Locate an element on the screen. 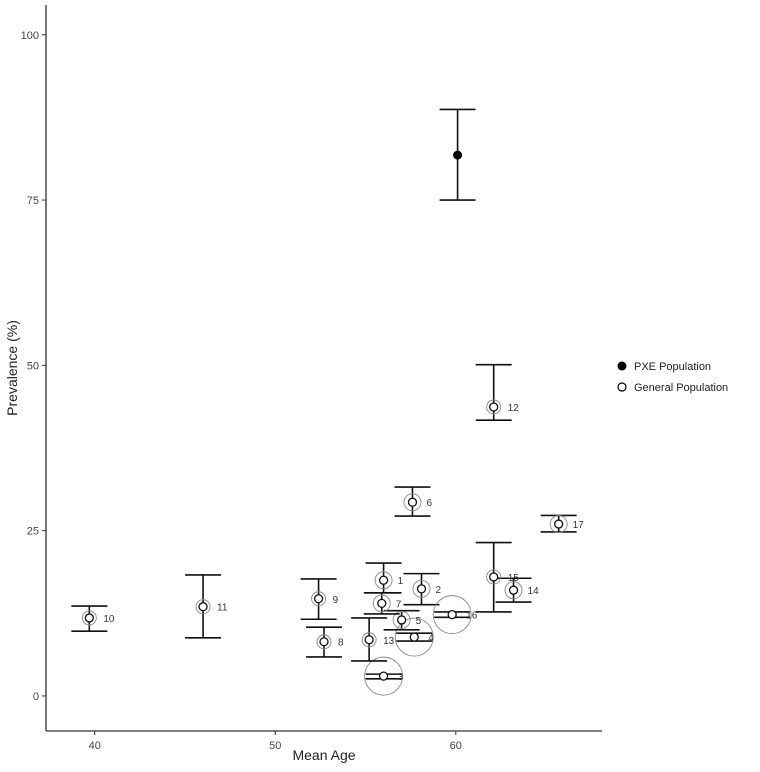  general-point-5: 5 is located at coordinates (402, 620).